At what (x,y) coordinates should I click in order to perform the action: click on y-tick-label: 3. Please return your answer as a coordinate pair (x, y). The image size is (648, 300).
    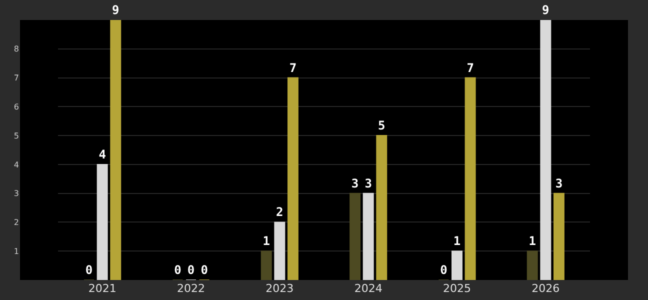
    Looking at the image, I should click on (16, 193).